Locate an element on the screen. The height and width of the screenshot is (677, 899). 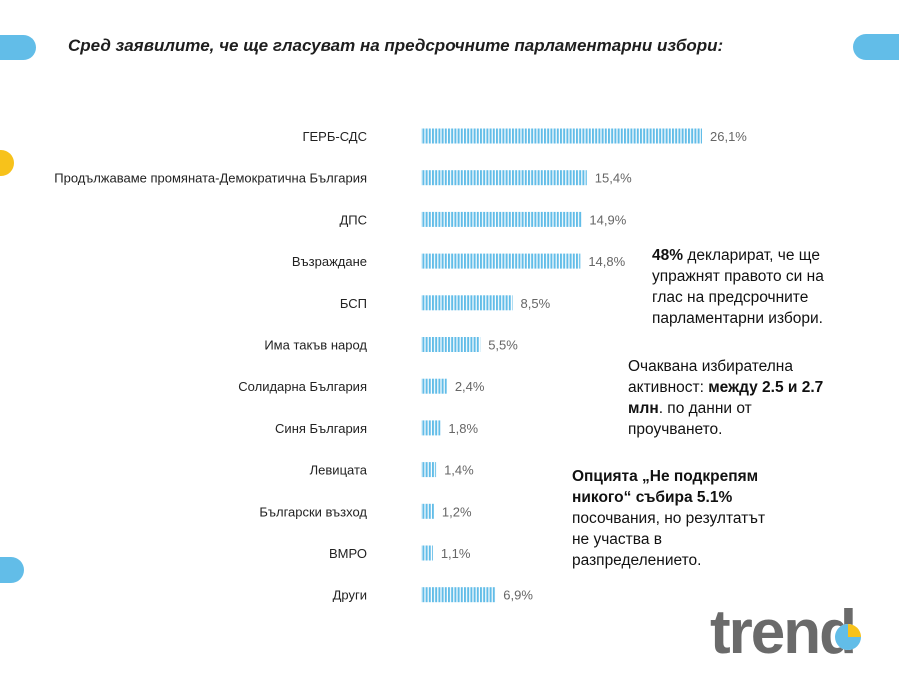
logo-text: trend is located at coordinates (782, 631).